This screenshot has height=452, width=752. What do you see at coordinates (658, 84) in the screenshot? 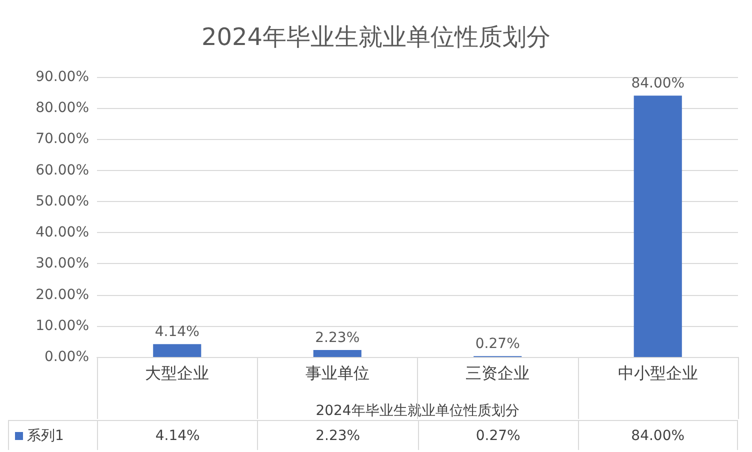
I see `text: 84.00%` at bounding box center [658, 84].